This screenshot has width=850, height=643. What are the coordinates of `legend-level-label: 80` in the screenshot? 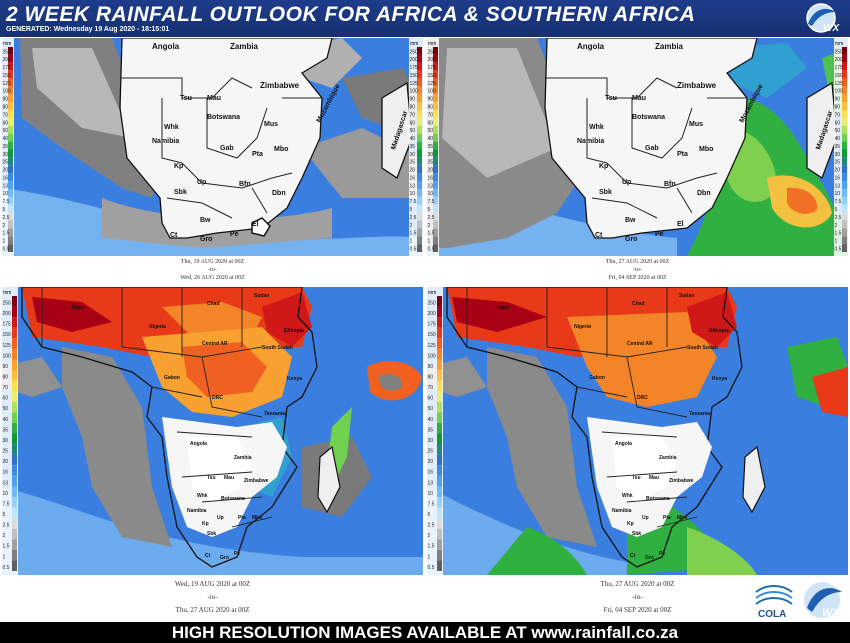 It's located at (838, 108).